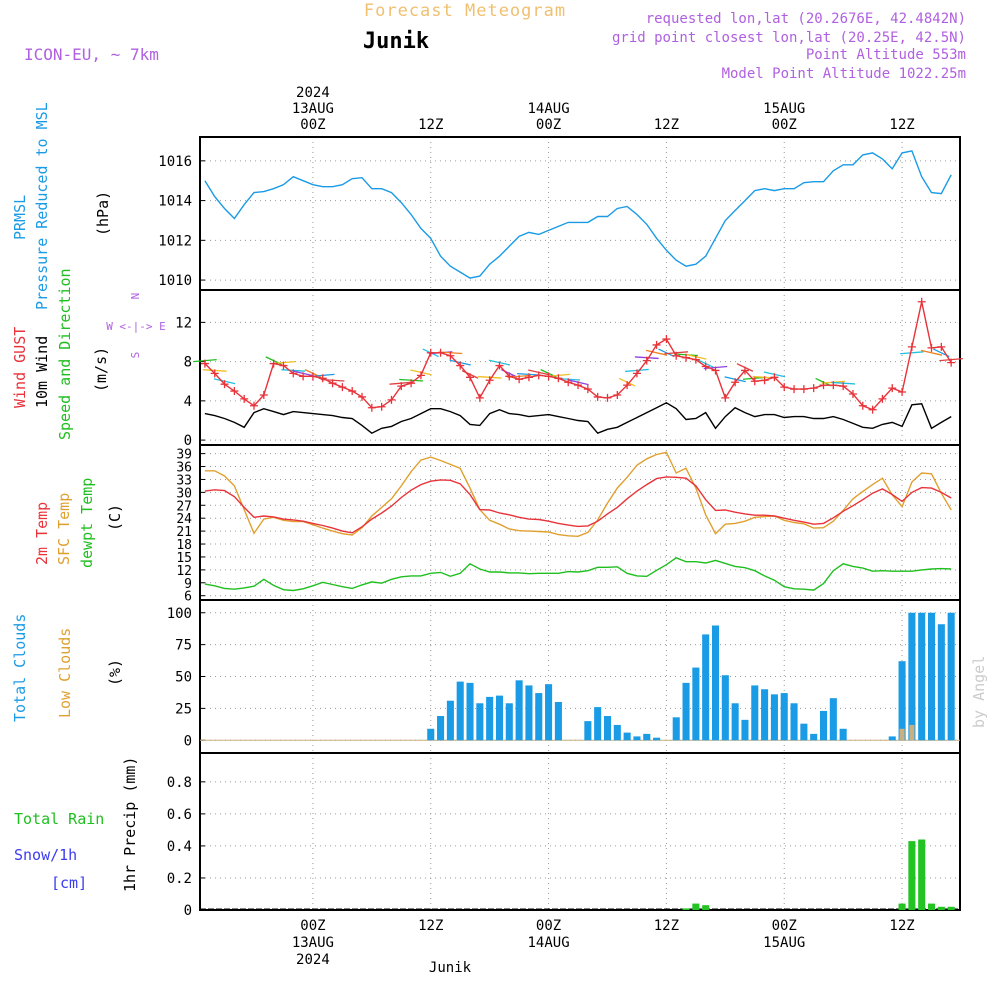 The image size is (1000, 1000). I want to click on bottom-time-label: 13AUG, so click(313, 943).